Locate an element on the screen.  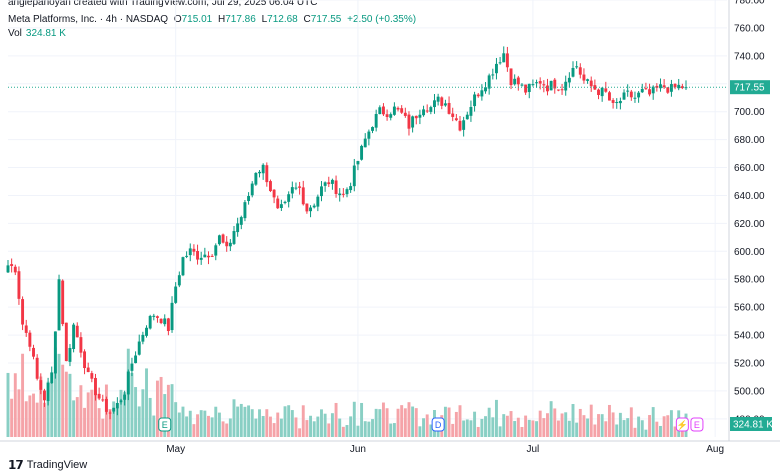
y-tick-label: 560.00 is located at coordinates (749, 308).